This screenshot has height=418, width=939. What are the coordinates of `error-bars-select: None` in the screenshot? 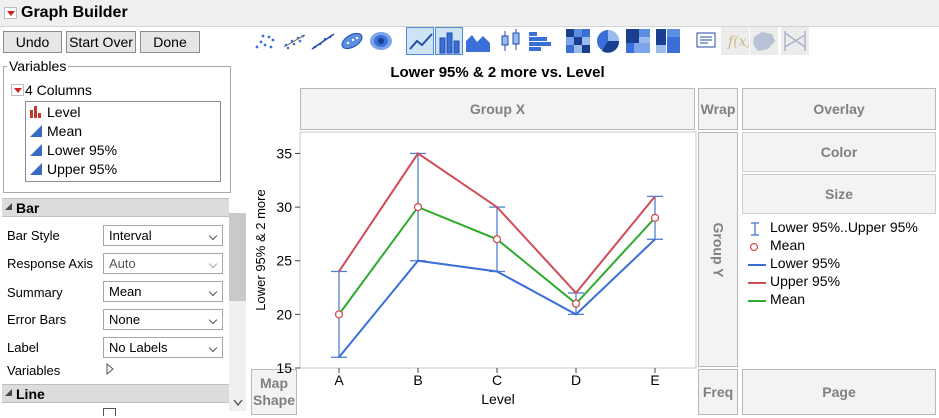 It's located at (163, 319).